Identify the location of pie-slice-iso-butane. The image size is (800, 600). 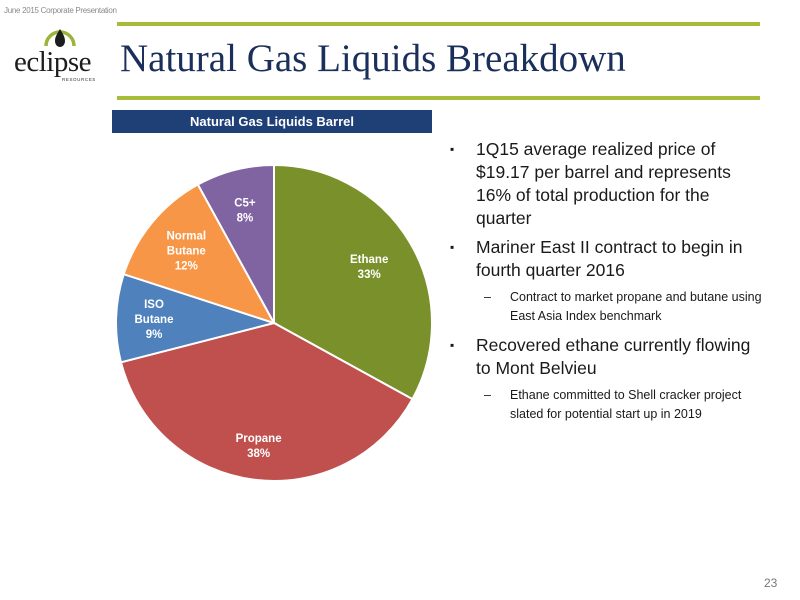
(196, 318).